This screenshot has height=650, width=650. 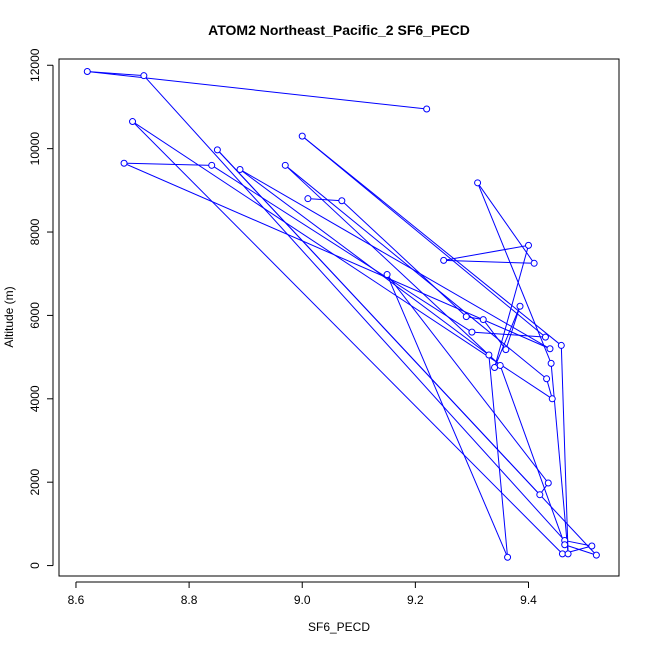 What do you see at coordinates (189, 600) in the screenshot?
I see `x-tick-label: 8.8` at bounding box center [189, 600].